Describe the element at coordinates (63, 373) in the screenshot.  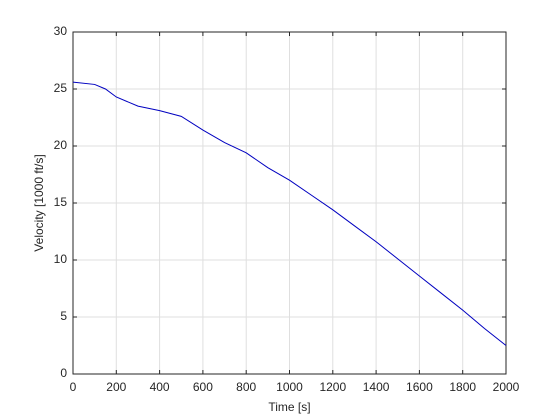
I see `y-tick-label: 0` at that location.